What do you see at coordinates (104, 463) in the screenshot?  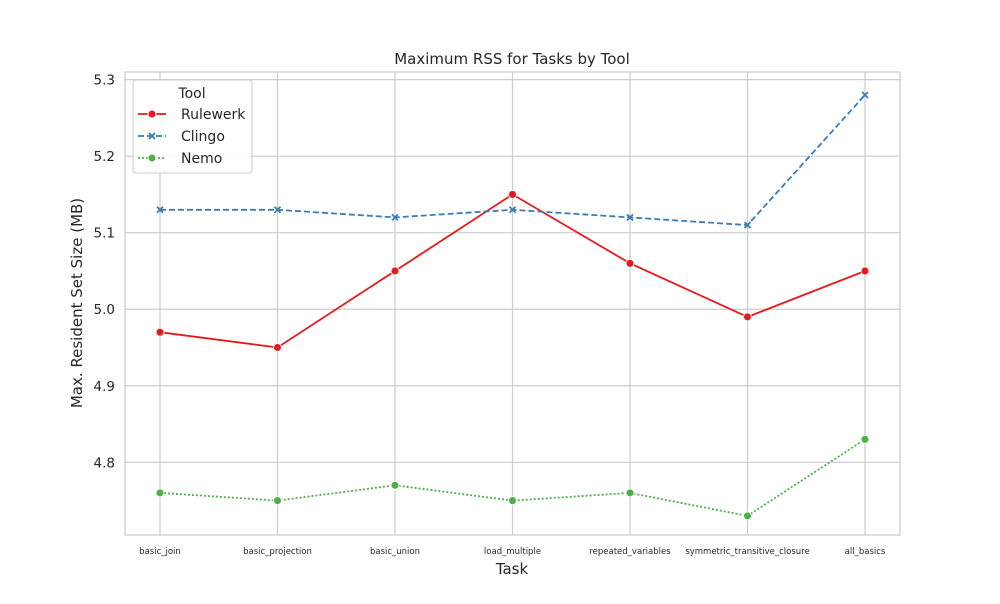 I see `y-tick-label: 4.8` at bounding box center [104, 463].